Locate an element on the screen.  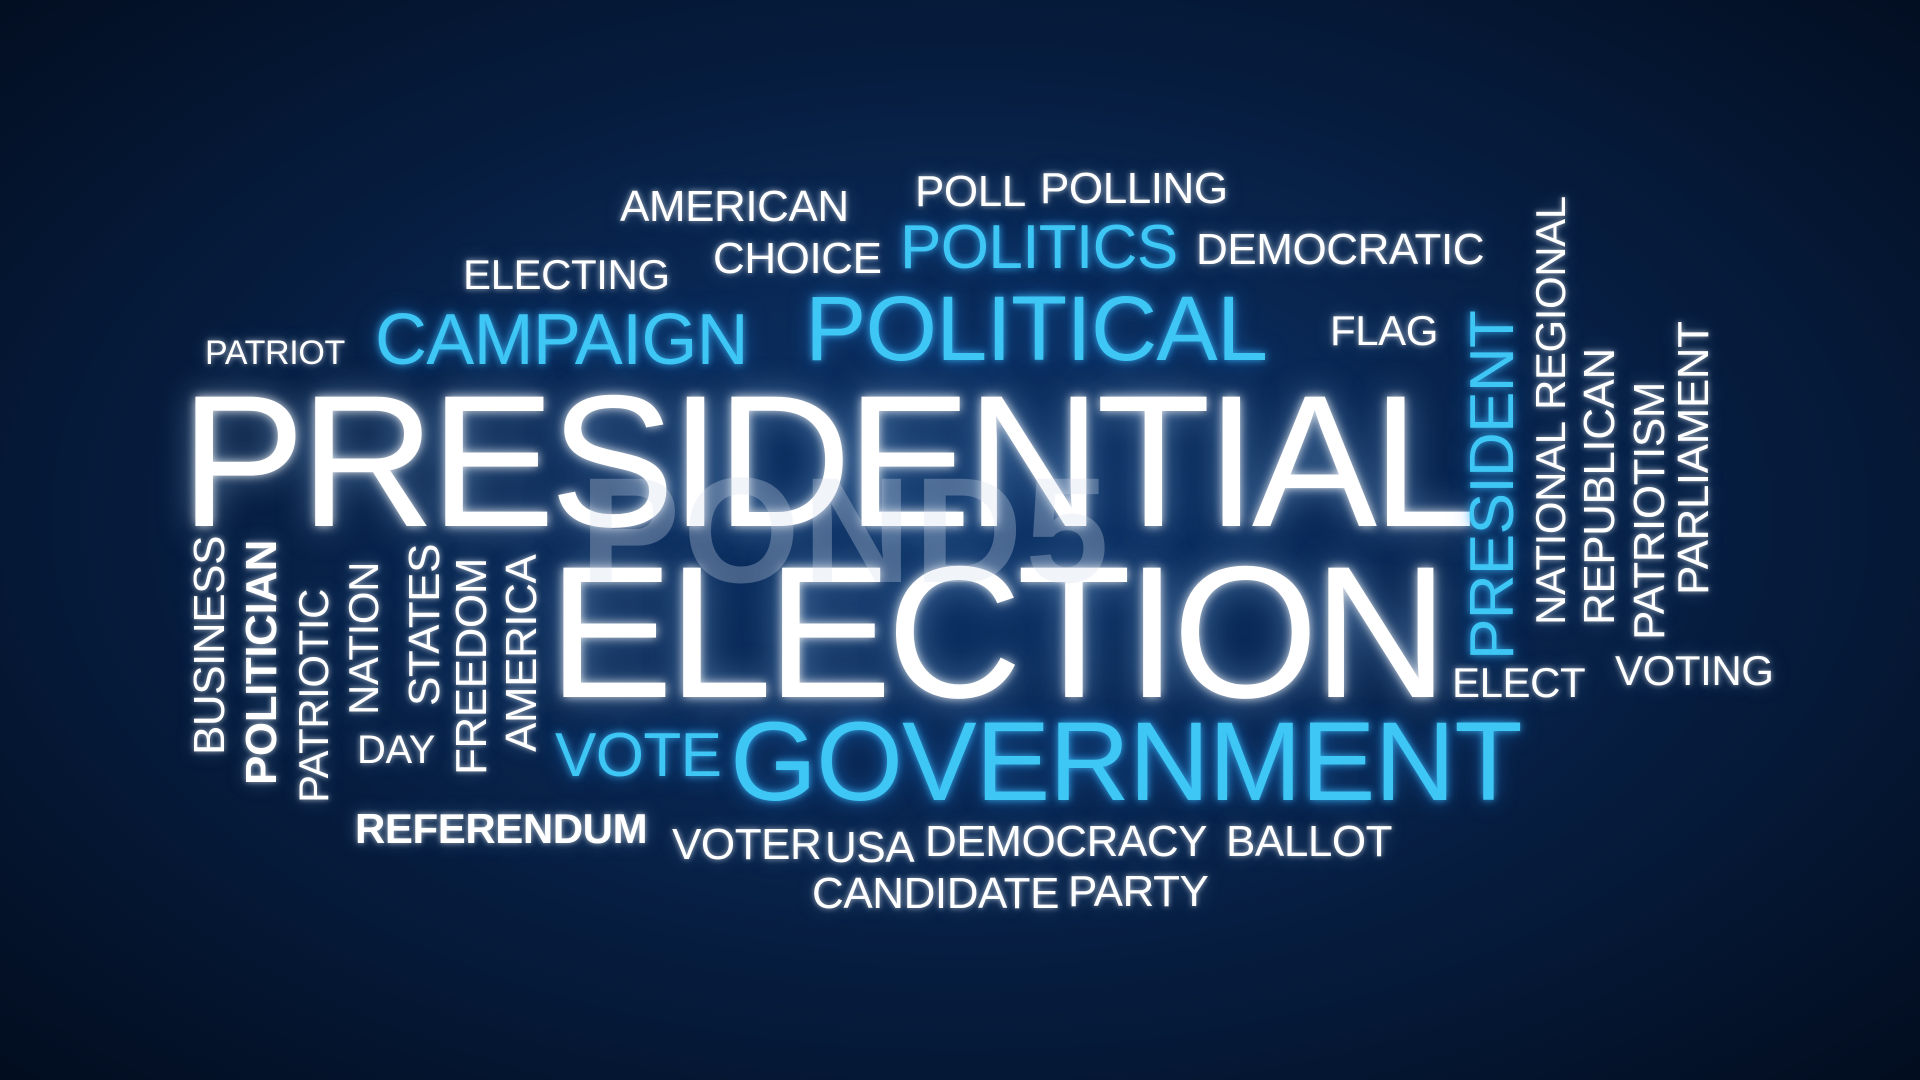
watermark-text: POND5 is located at coordinates (846, 530).